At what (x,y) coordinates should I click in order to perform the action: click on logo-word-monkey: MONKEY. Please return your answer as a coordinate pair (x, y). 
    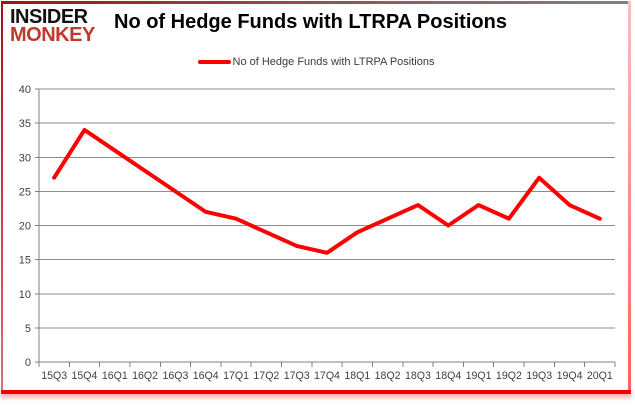
    Looking at the image, I should click on (52, 35).